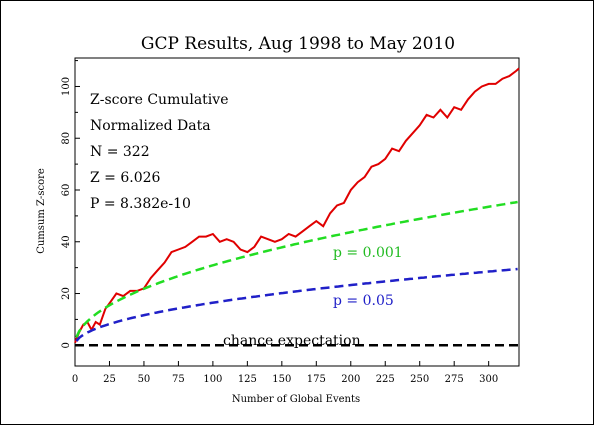 Image resolution: width=596 pixels, height=427 pixels. I want to click on x-axis: 0 25 50 75 100 125 150 175 200 225 250 275 300, so click(285, 373).